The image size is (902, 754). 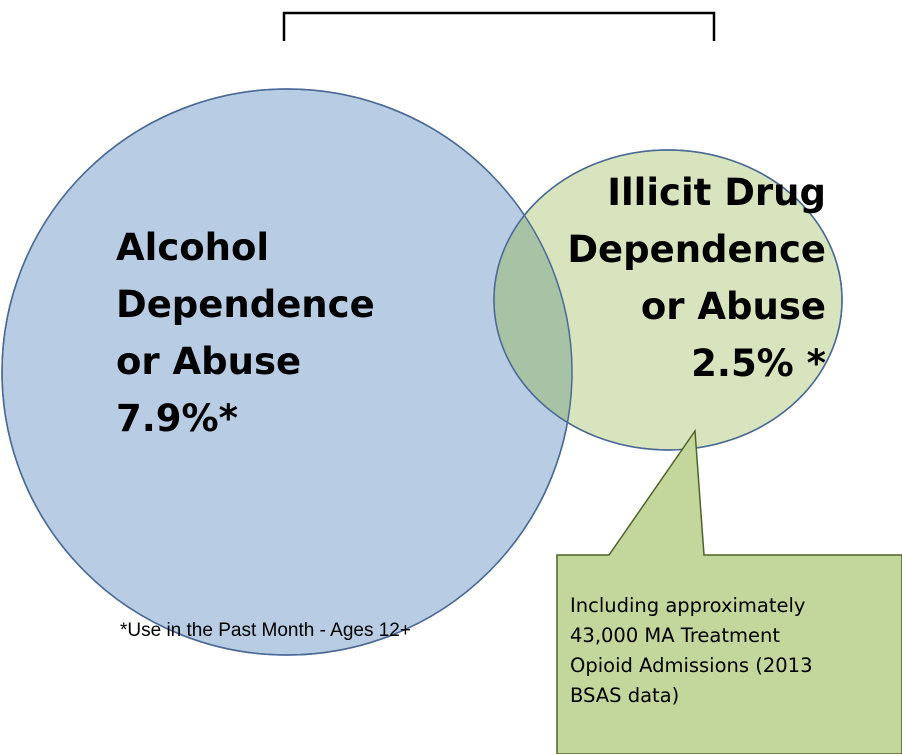 What do you see at coordinates (245, 304) in the screenshot?
I see `alcohol-label-line-2: Dependence` at bounding box center [245, 304].